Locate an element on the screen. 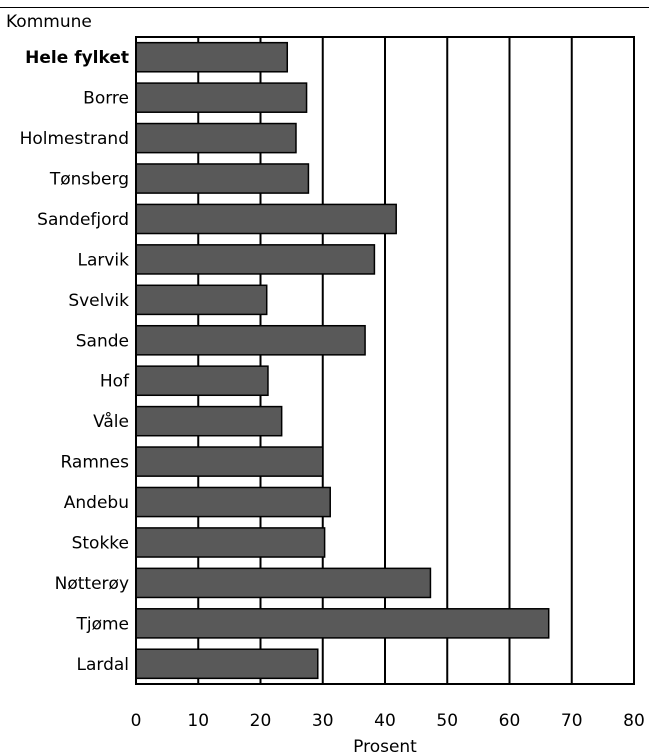 The height and width of the screenshot is (755, 649). category-label: Lardal is located at coordinates (102, 665).